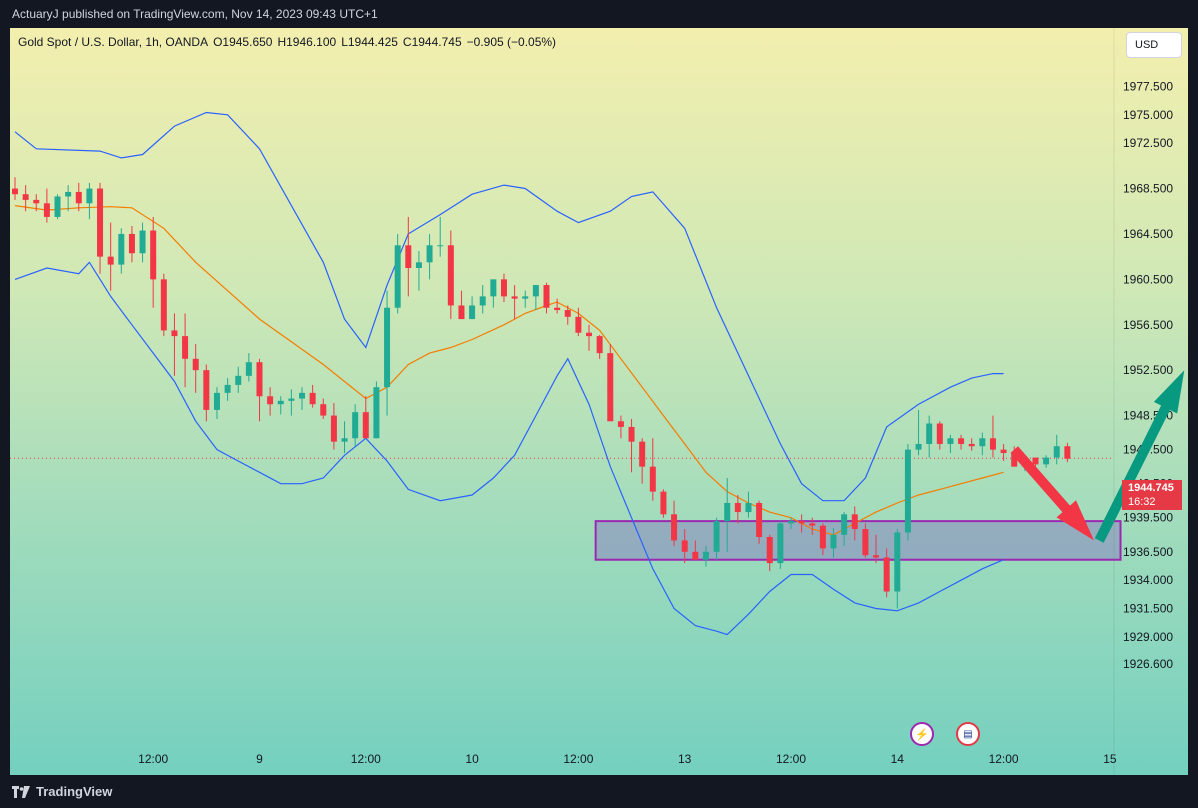  I want to click on legend-low: L1944.425, so click(369, 42).